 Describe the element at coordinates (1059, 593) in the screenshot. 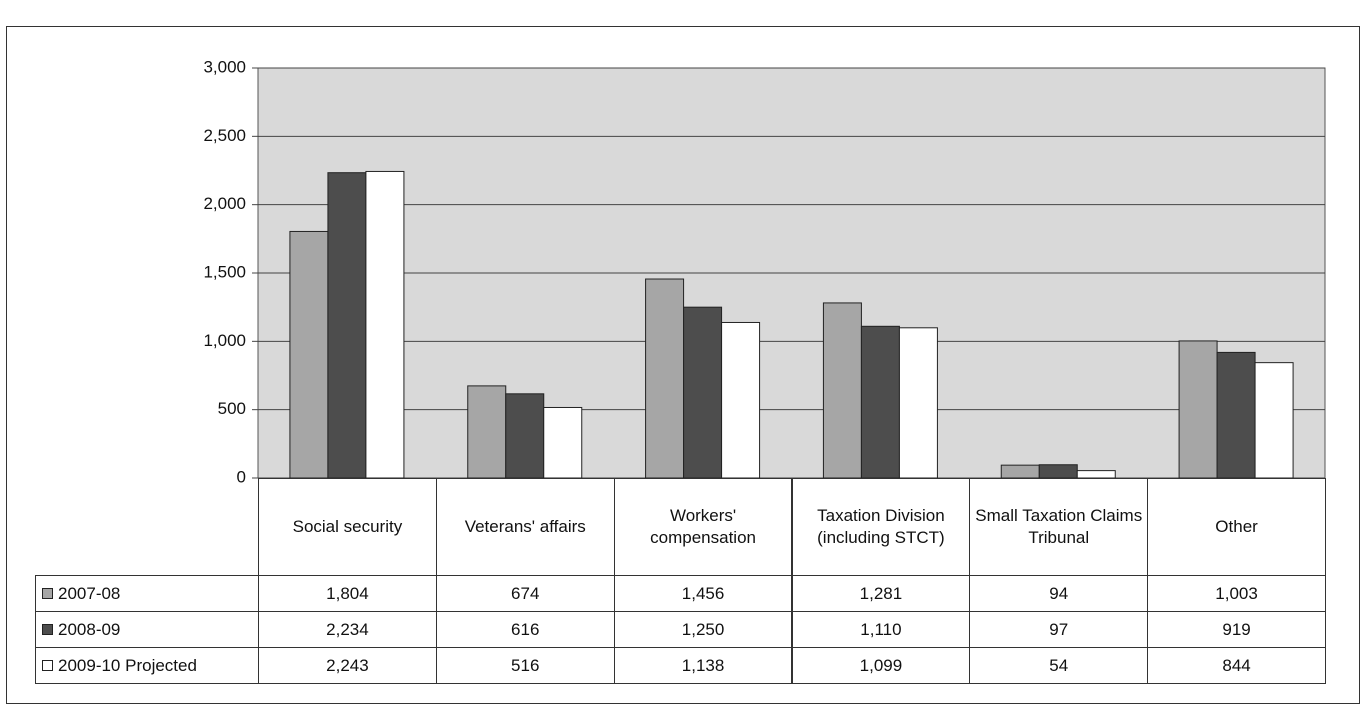

I see `data-label: 94` at that location.